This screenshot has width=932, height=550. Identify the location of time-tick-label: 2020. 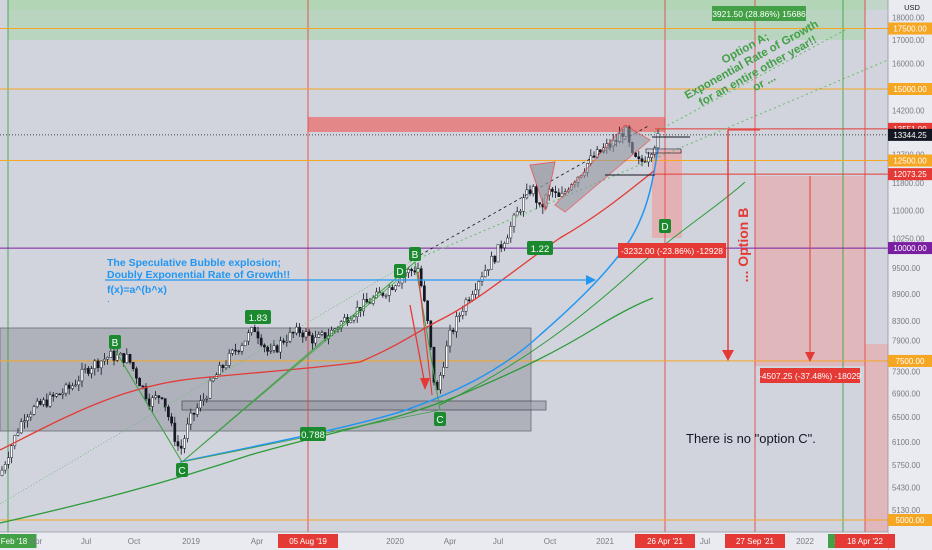
(395, 541).